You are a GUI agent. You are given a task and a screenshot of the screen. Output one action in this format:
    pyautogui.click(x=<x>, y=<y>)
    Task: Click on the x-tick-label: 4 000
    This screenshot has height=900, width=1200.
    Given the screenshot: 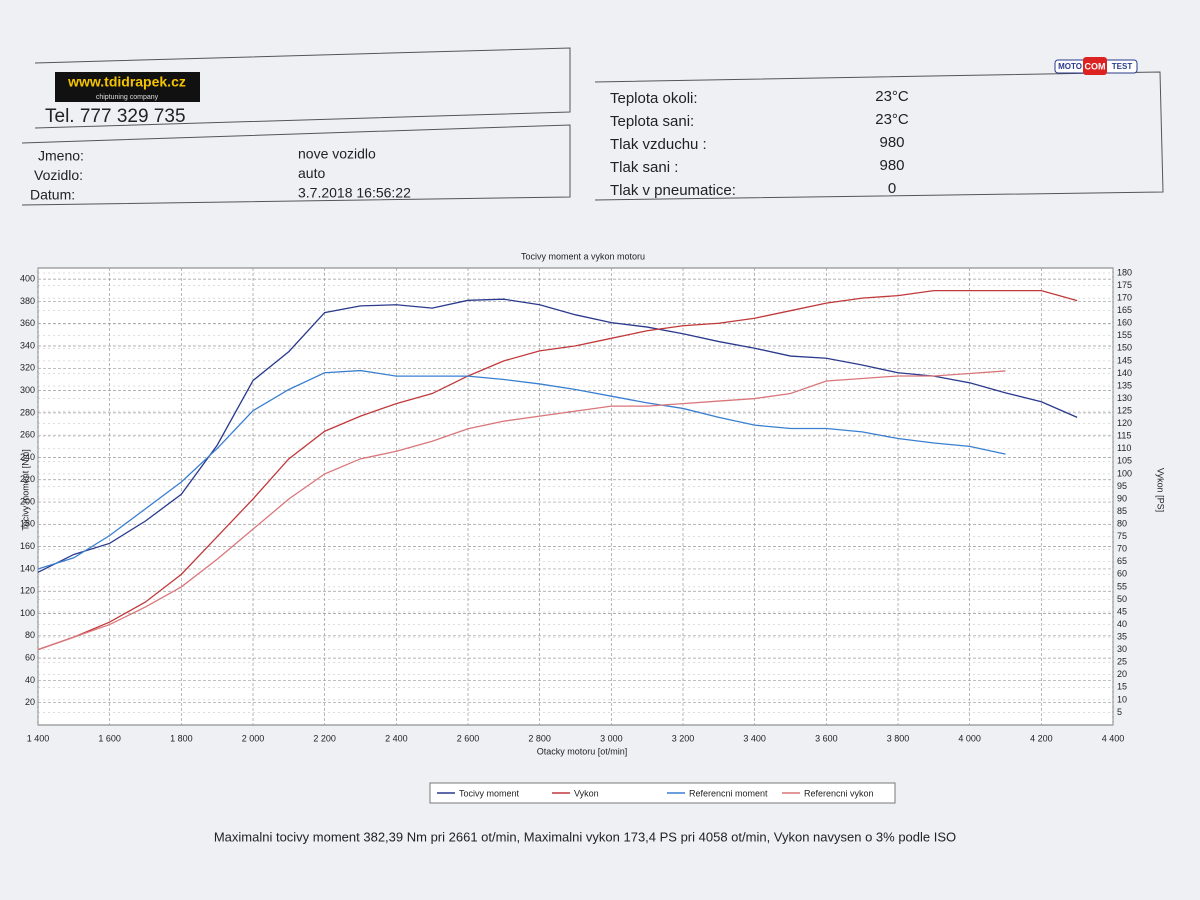 What is the action you would take?
    pyautogui.click(x=969, y=738)
    